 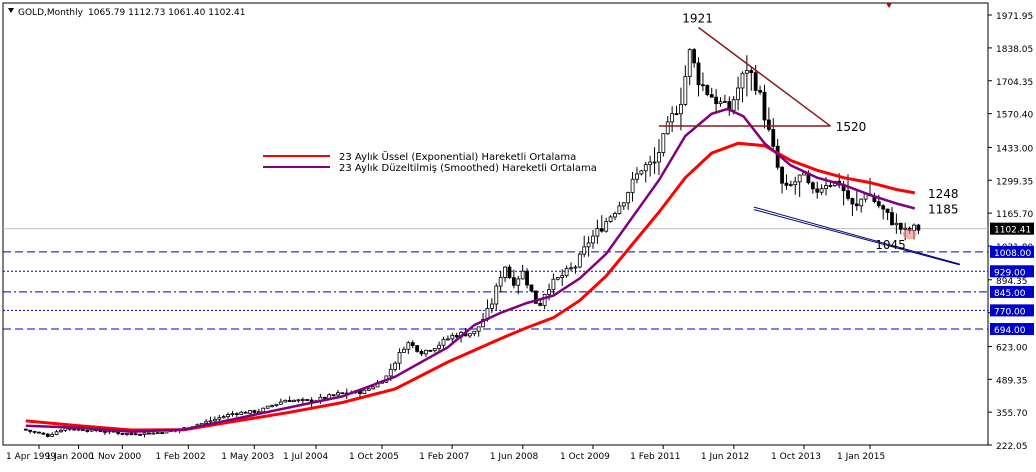 I want to click on price-tag-label: 845.00, so click(x=1010, y=294).